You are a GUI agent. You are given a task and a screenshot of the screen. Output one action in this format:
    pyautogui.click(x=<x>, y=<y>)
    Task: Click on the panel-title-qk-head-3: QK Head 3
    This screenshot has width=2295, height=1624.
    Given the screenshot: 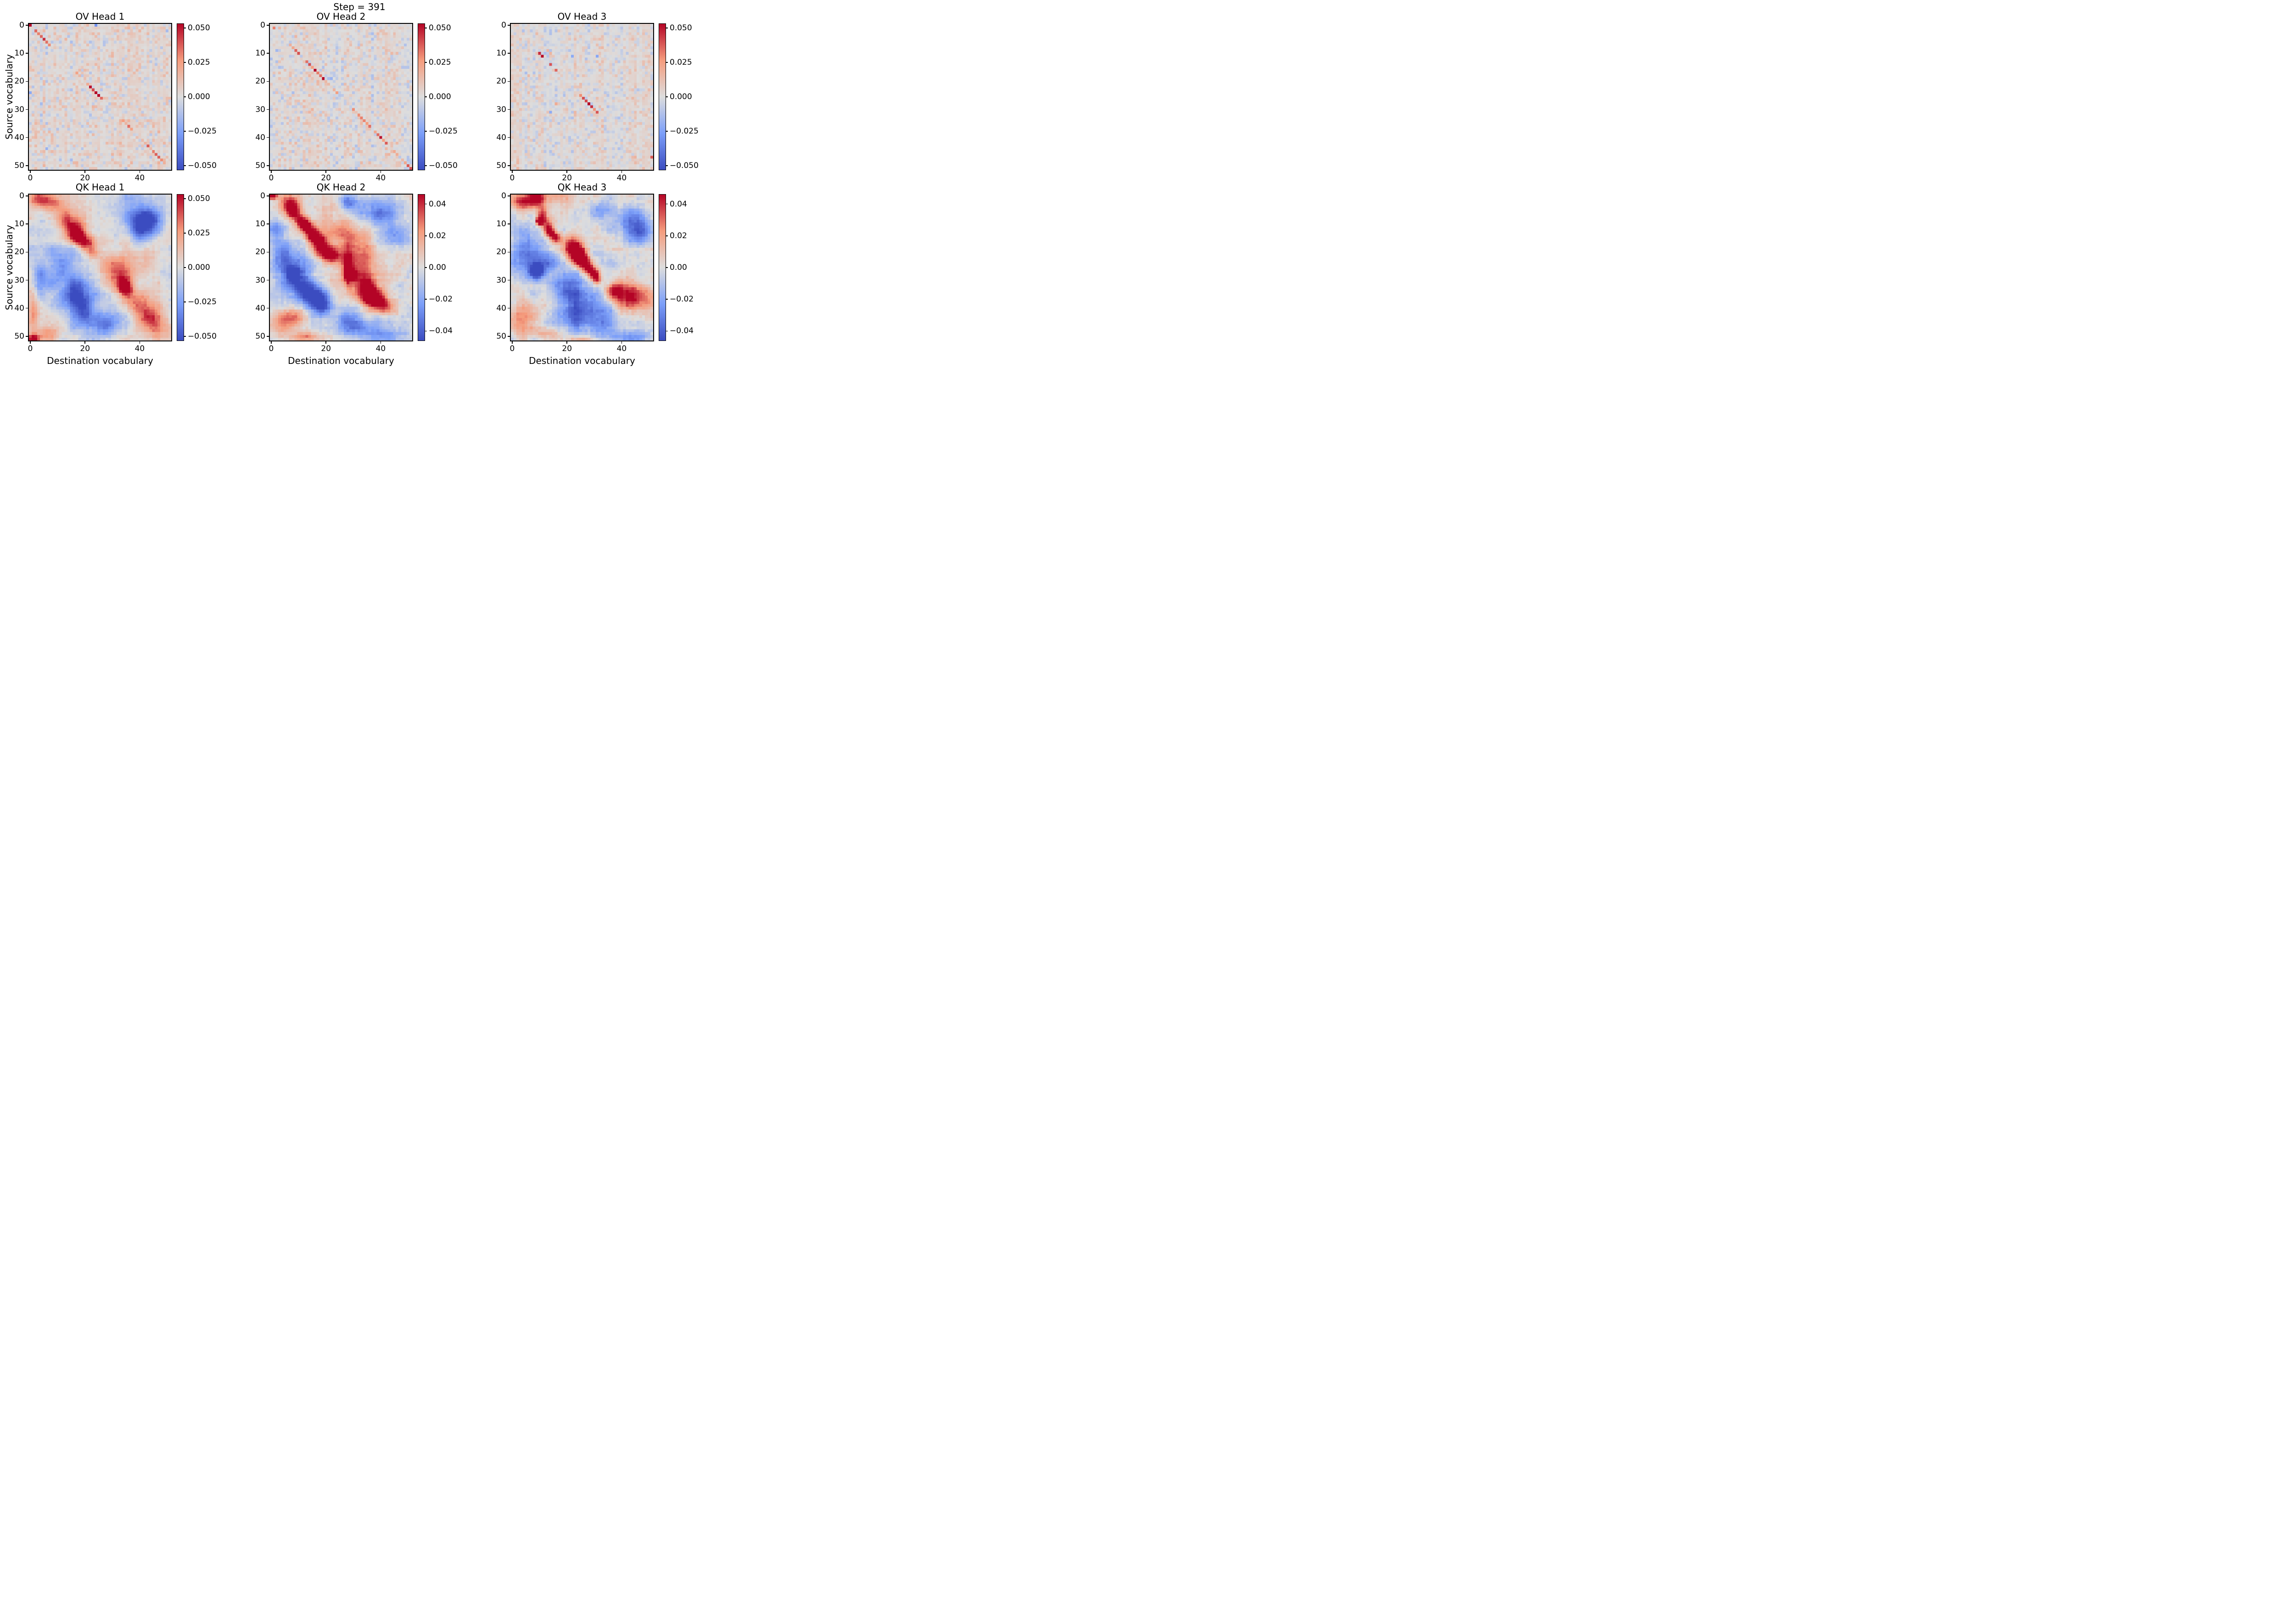 What is the action you would take?
    pyautogui.click(x=582, y=187)
    